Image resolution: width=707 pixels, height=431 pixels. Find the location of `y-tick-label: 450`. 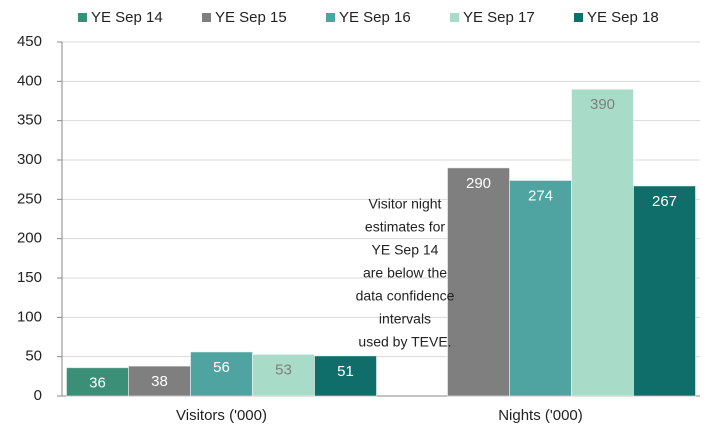

y-tick-label: 450 is located at coordinates (29, 41).